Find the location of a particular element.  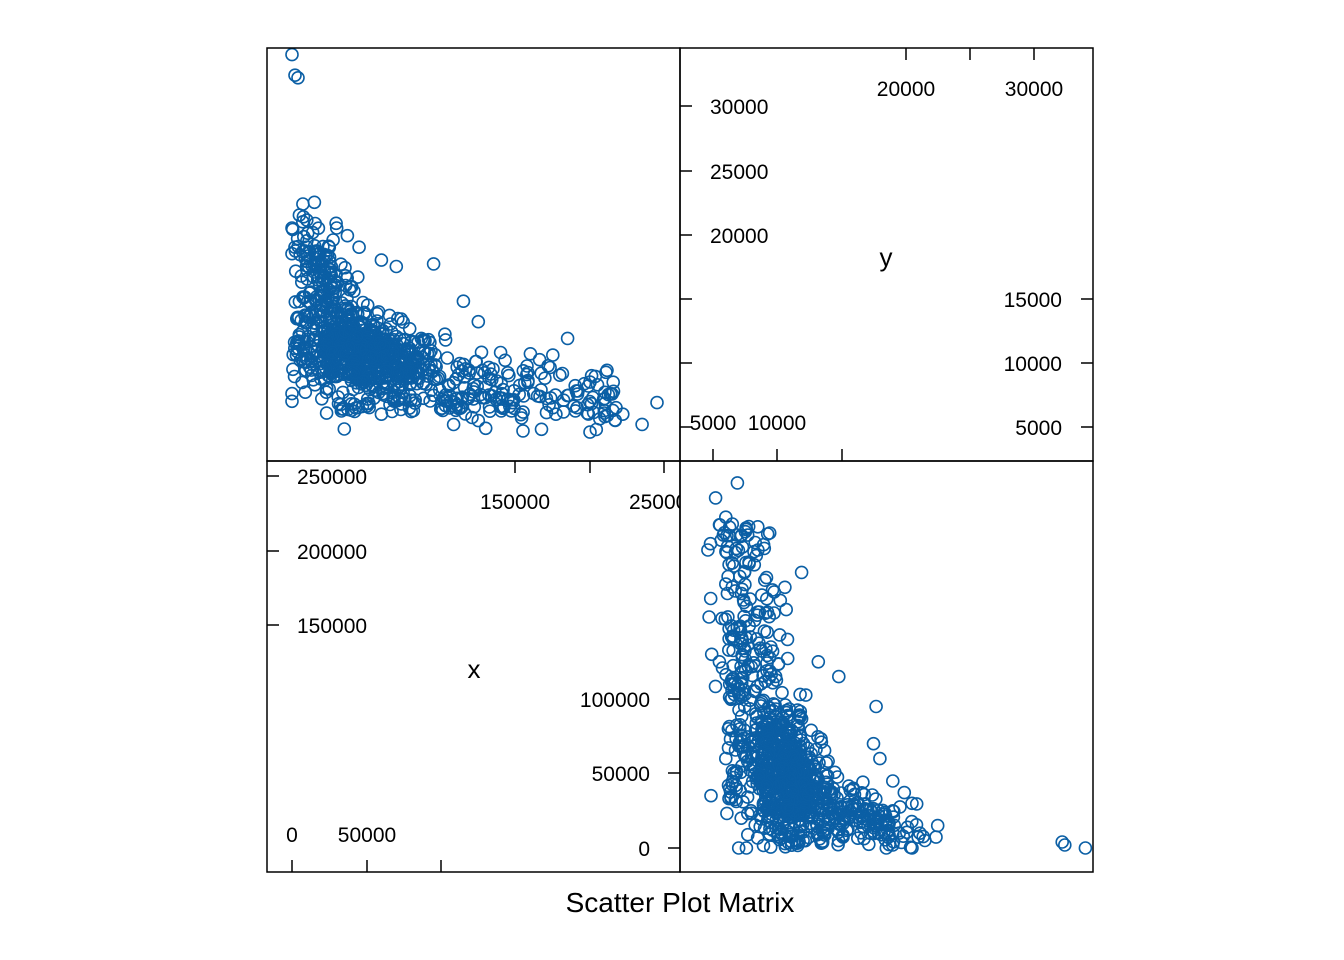

panel-x-vs-y-points is located at coordinates (897, 665).